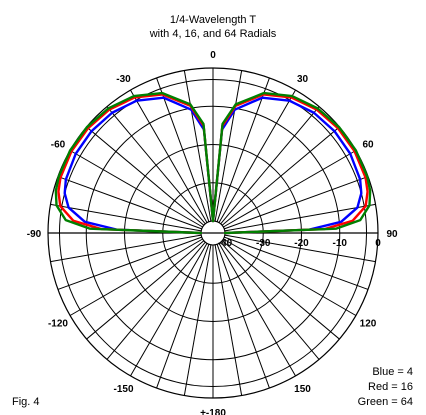 Image resolution: width=426 pixels, height=415 pixels. I want to click on series-2-left-lobe, so click(134, 163).